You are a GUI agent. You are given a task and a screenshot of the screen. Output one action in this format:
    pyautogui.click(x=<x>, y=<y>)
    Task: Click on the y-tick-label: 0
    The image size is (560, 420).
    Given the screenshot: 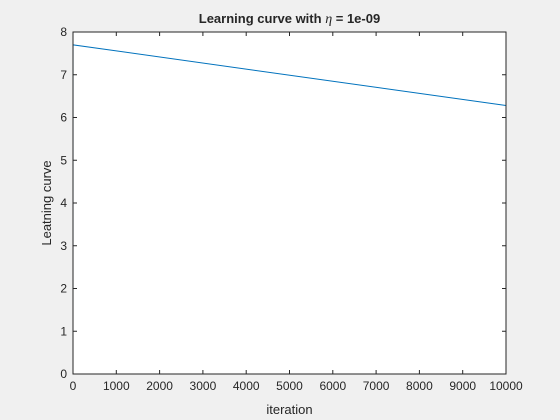 What is the action you would take?
    pyautogui.click(x=63, y=374)
    